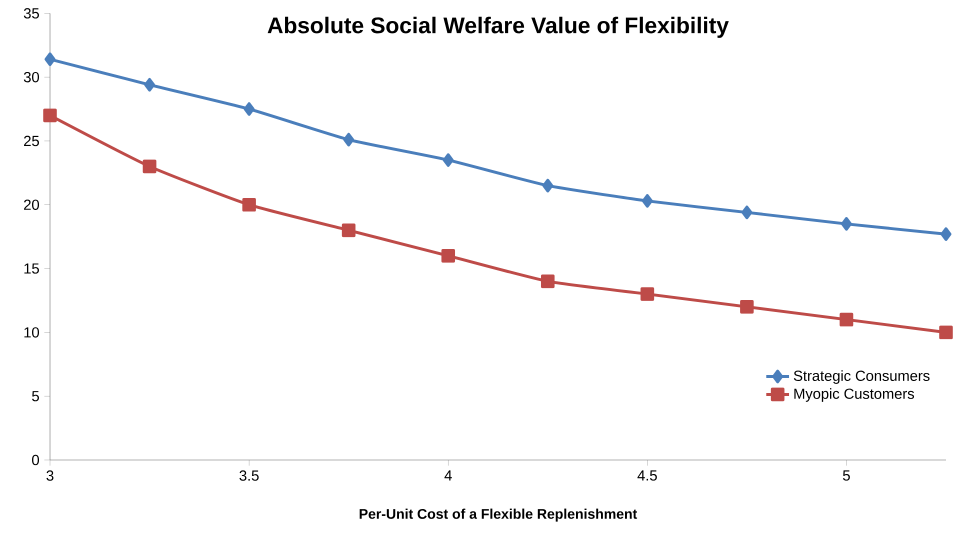  What do you see at coordinates (32, 77) in the screenshot?
I see `y-tick-label: 30` at bounding box center [32, 77].